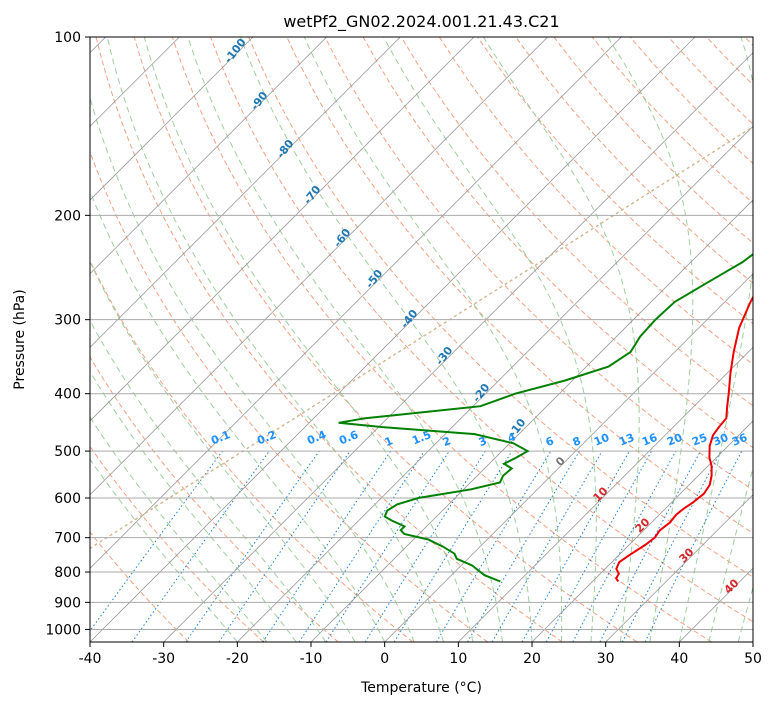 This screenshot has width=775, height=708. What do you see at coordinates (409, 319) in the screenshot?
I see `dry-adiabat-label: -40` at bounding box center [409, 319].